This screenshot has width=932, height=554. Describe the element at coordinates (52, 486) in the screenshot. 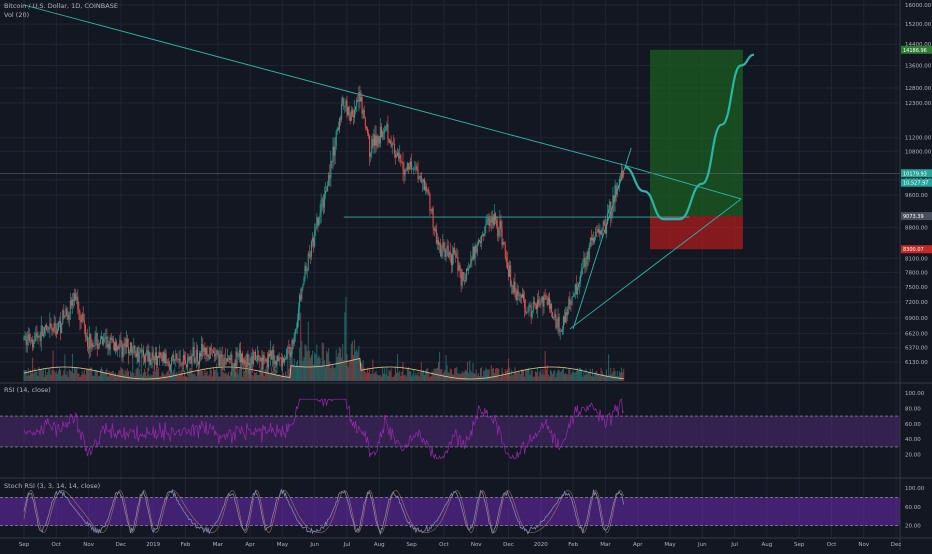

I see `stoch-rsi-indicator-label: Stoch RSI (3, 3, 14, 14, close)` at that location.